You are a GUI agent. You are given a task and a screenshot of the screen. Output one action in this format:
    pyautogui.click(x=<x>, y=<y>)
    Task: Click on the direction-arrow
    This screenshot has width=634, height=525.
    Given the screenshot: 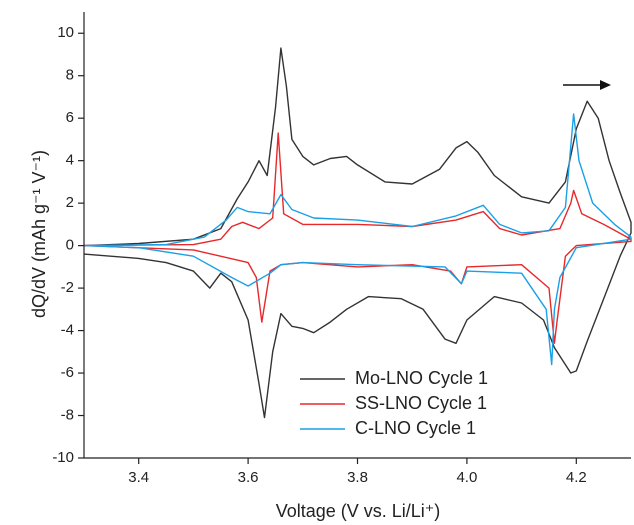 What is the action you would take?
    pyautogui.click(x=587, y=85)
    